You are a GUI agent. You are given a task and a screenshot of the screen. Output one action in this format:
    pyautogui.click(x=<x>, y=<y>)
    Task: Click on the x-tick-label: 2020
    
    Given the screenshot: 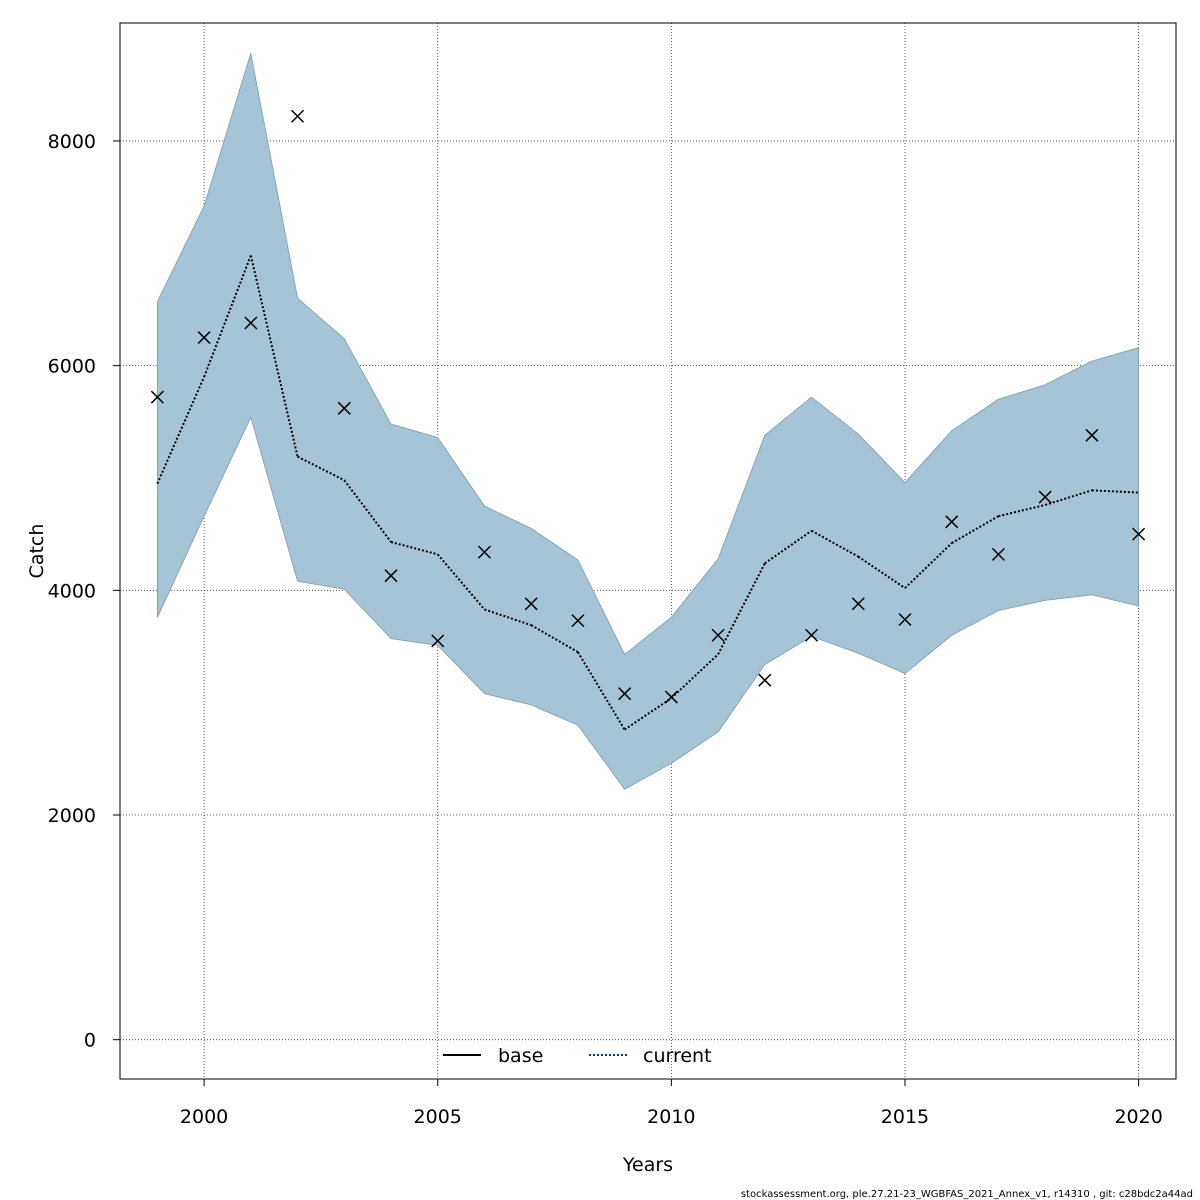 What is the action you would take?
    pyautogui.click(x=1138, y=1117)
    